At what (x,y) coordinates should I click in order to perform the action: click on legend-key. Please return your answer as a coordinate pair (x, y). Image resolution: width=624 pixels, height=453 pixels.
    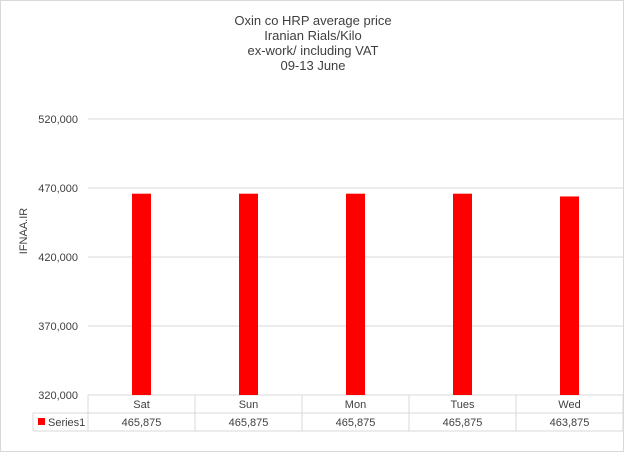
    Looking at the image, I should click on (41, 421).